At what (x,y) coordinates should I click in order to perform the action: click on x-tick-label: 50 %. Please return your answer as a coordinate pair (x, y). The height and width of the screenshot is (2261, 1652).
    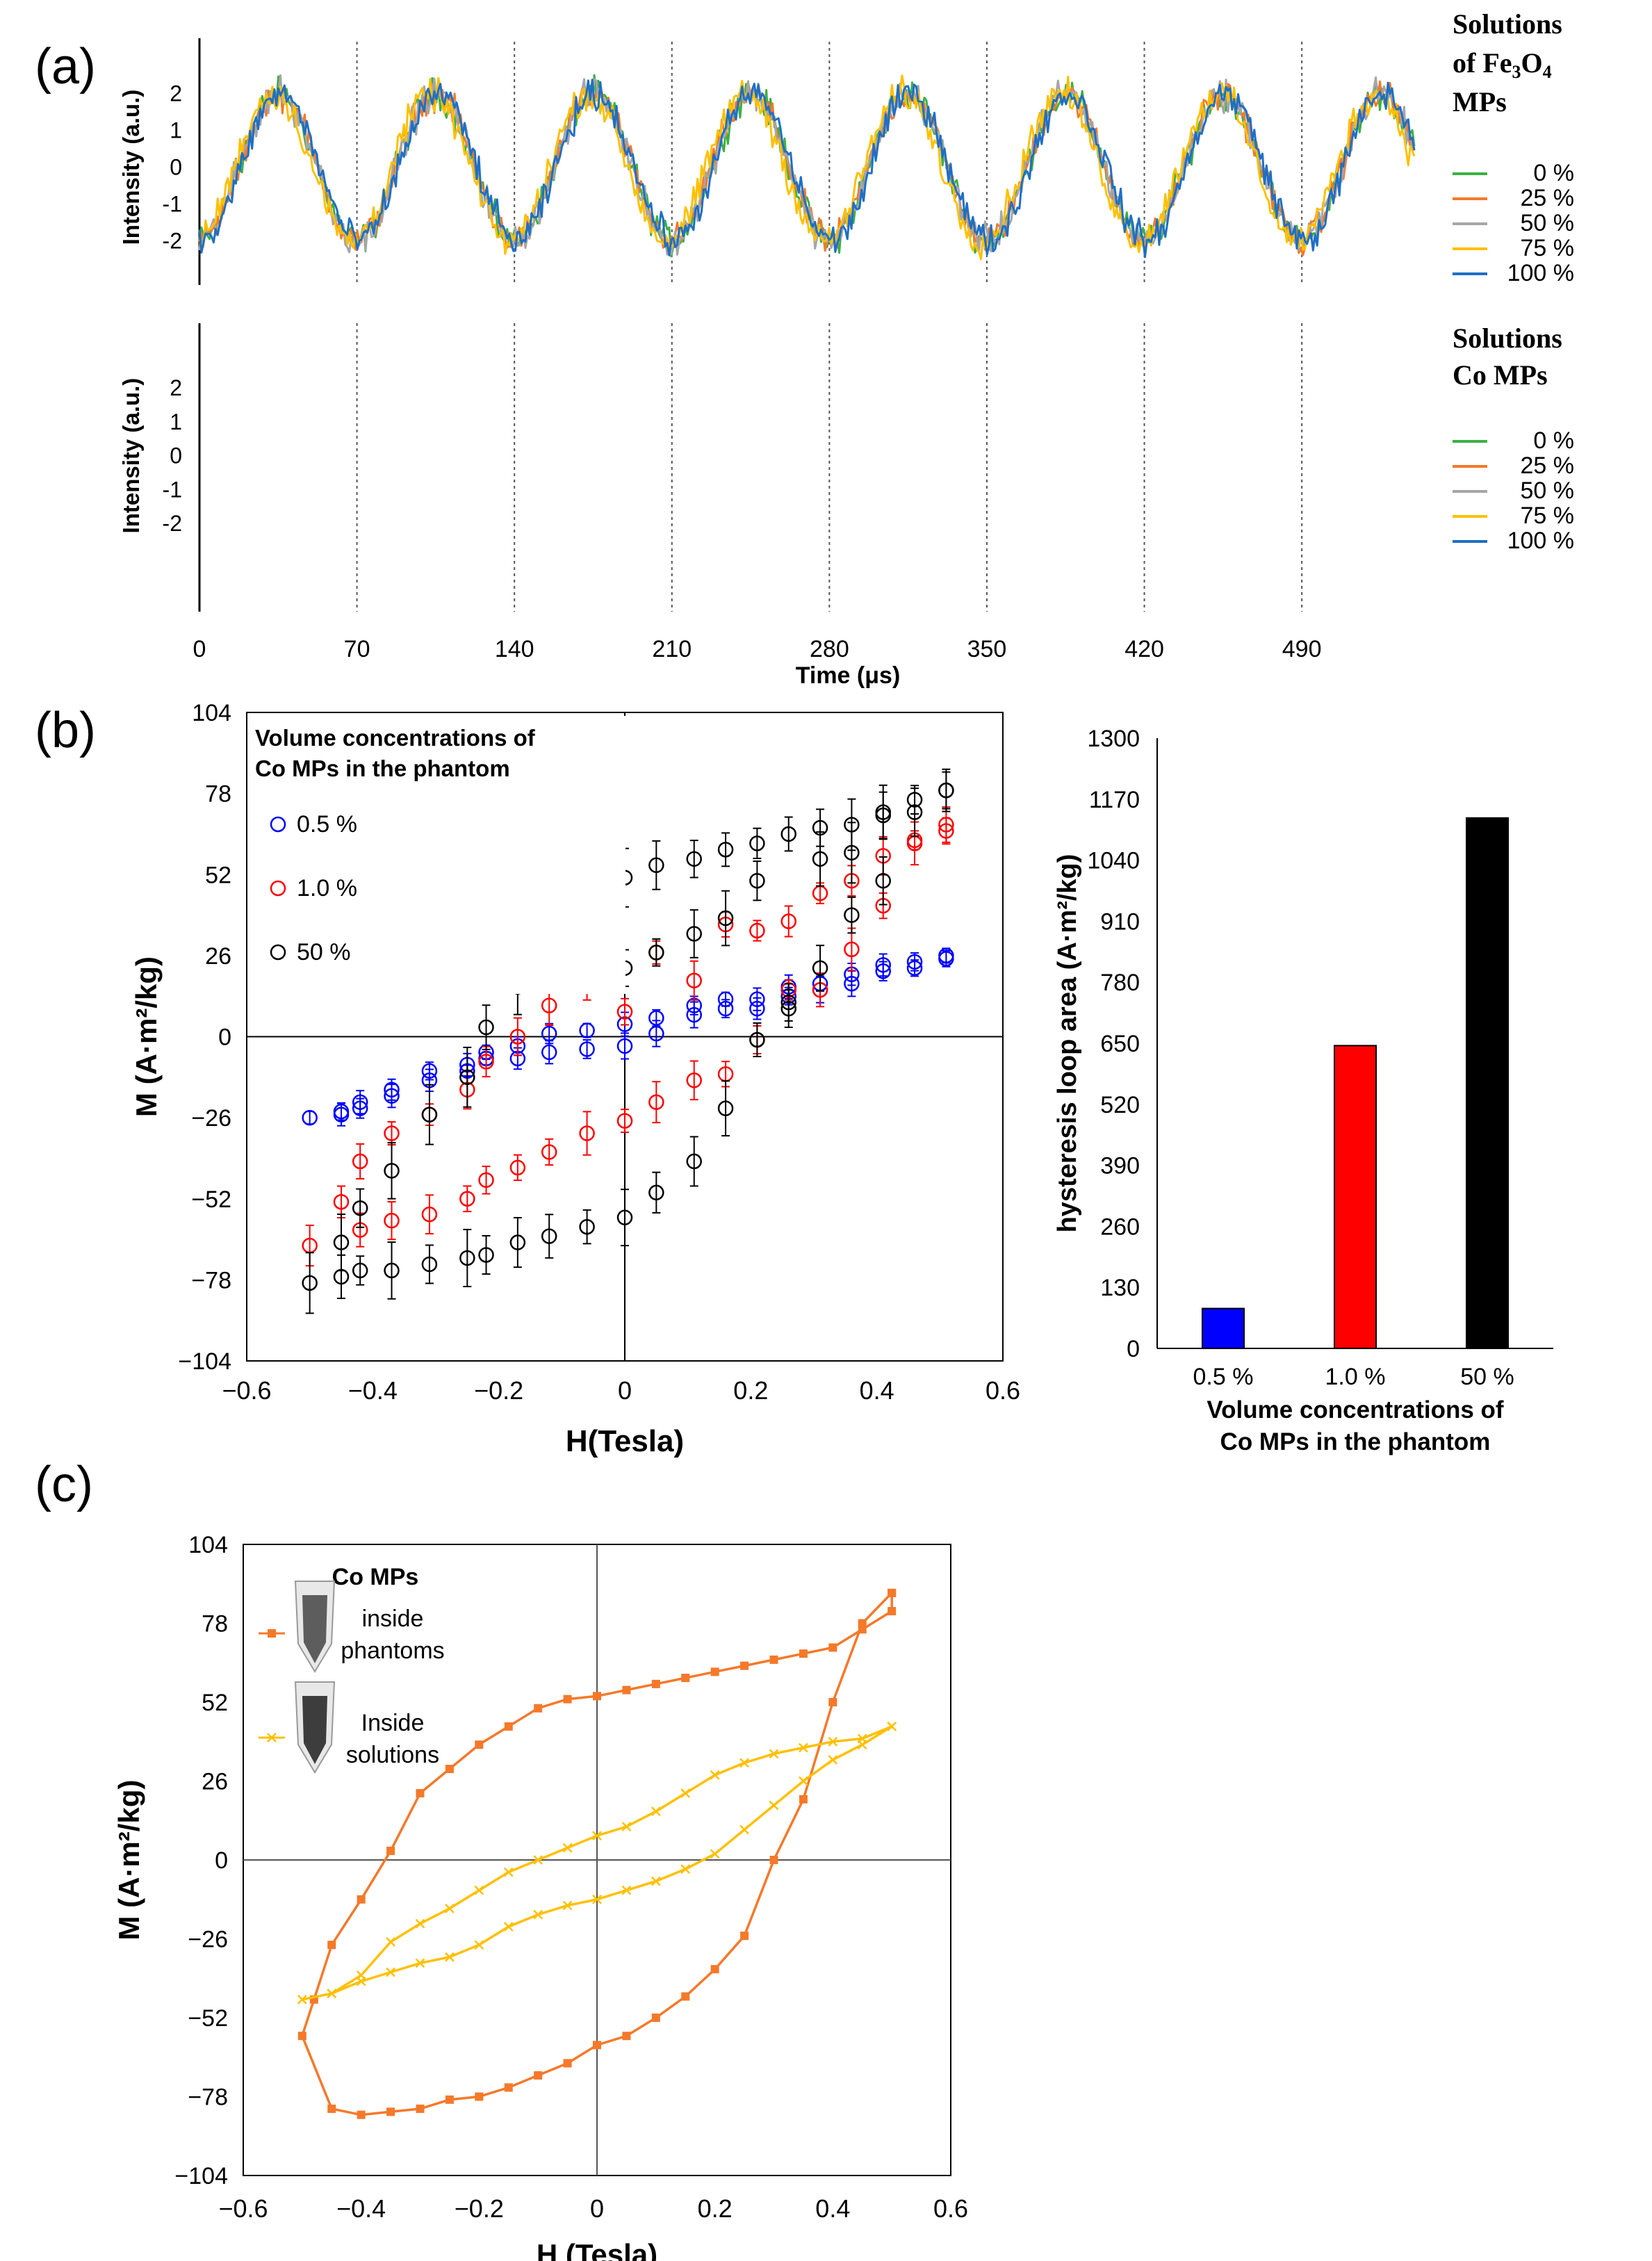
    Looking at the image, I should click on (1487, 1377).